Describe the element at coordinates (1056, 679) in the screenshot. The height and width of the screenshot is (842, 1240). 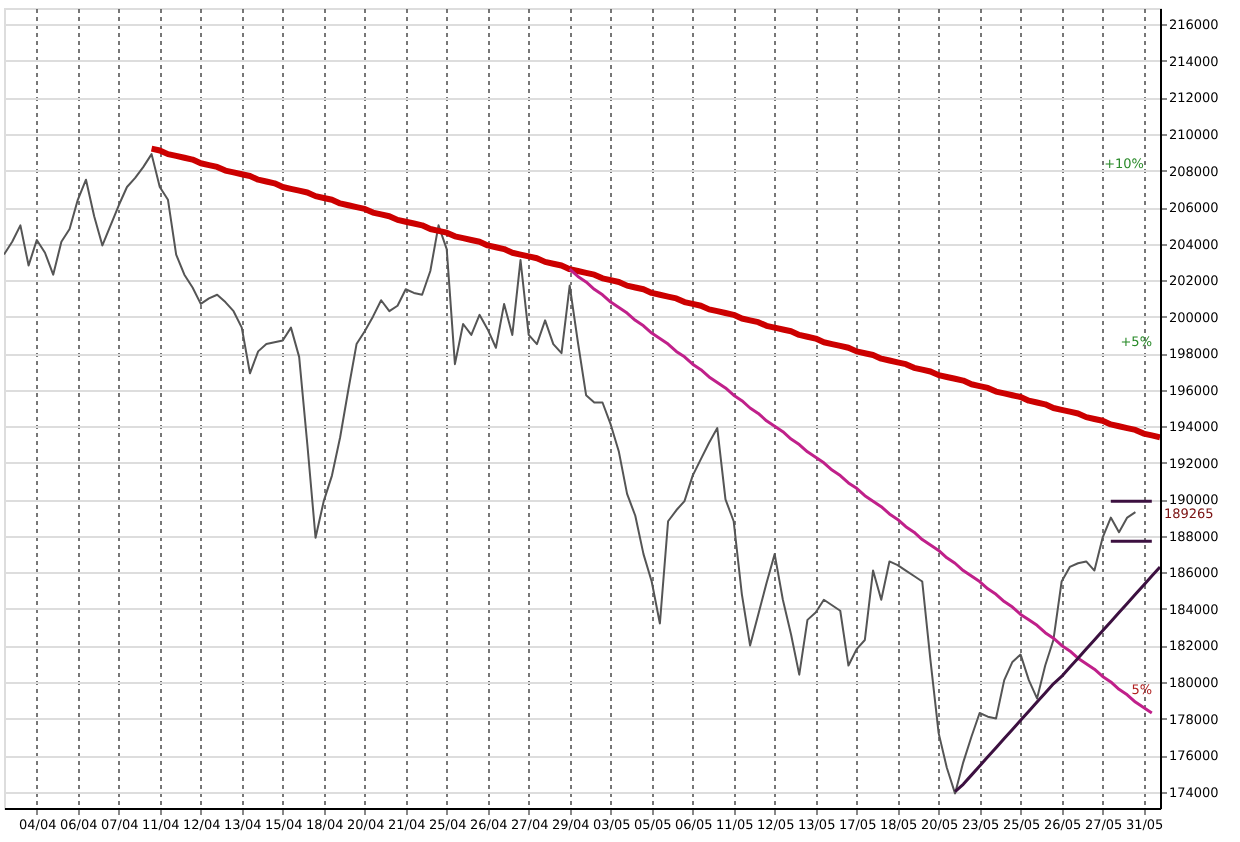
I see `line-series` at that location.